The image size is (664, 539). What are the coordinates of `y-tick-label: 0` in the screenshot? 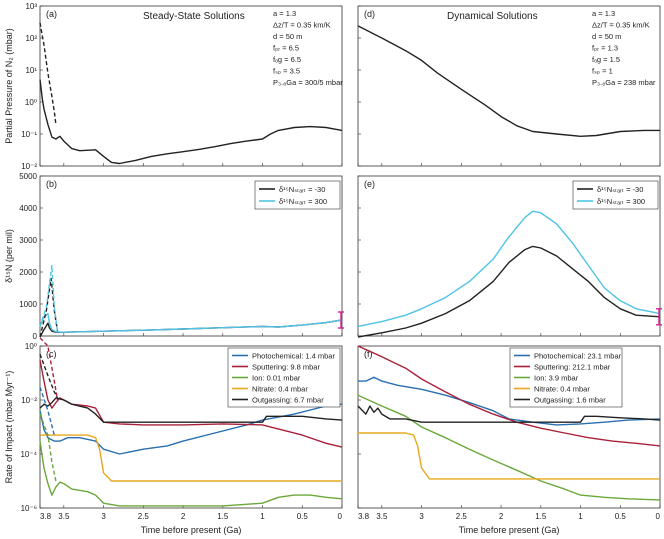 It's located at (35, 336).